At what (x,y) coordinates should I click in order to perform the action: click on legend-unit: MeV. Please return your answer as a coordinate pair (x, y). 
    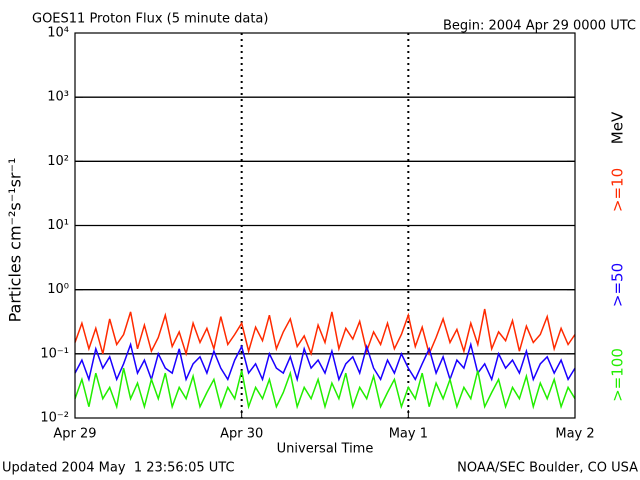
    Looking at the image, I should click on (618, 127).